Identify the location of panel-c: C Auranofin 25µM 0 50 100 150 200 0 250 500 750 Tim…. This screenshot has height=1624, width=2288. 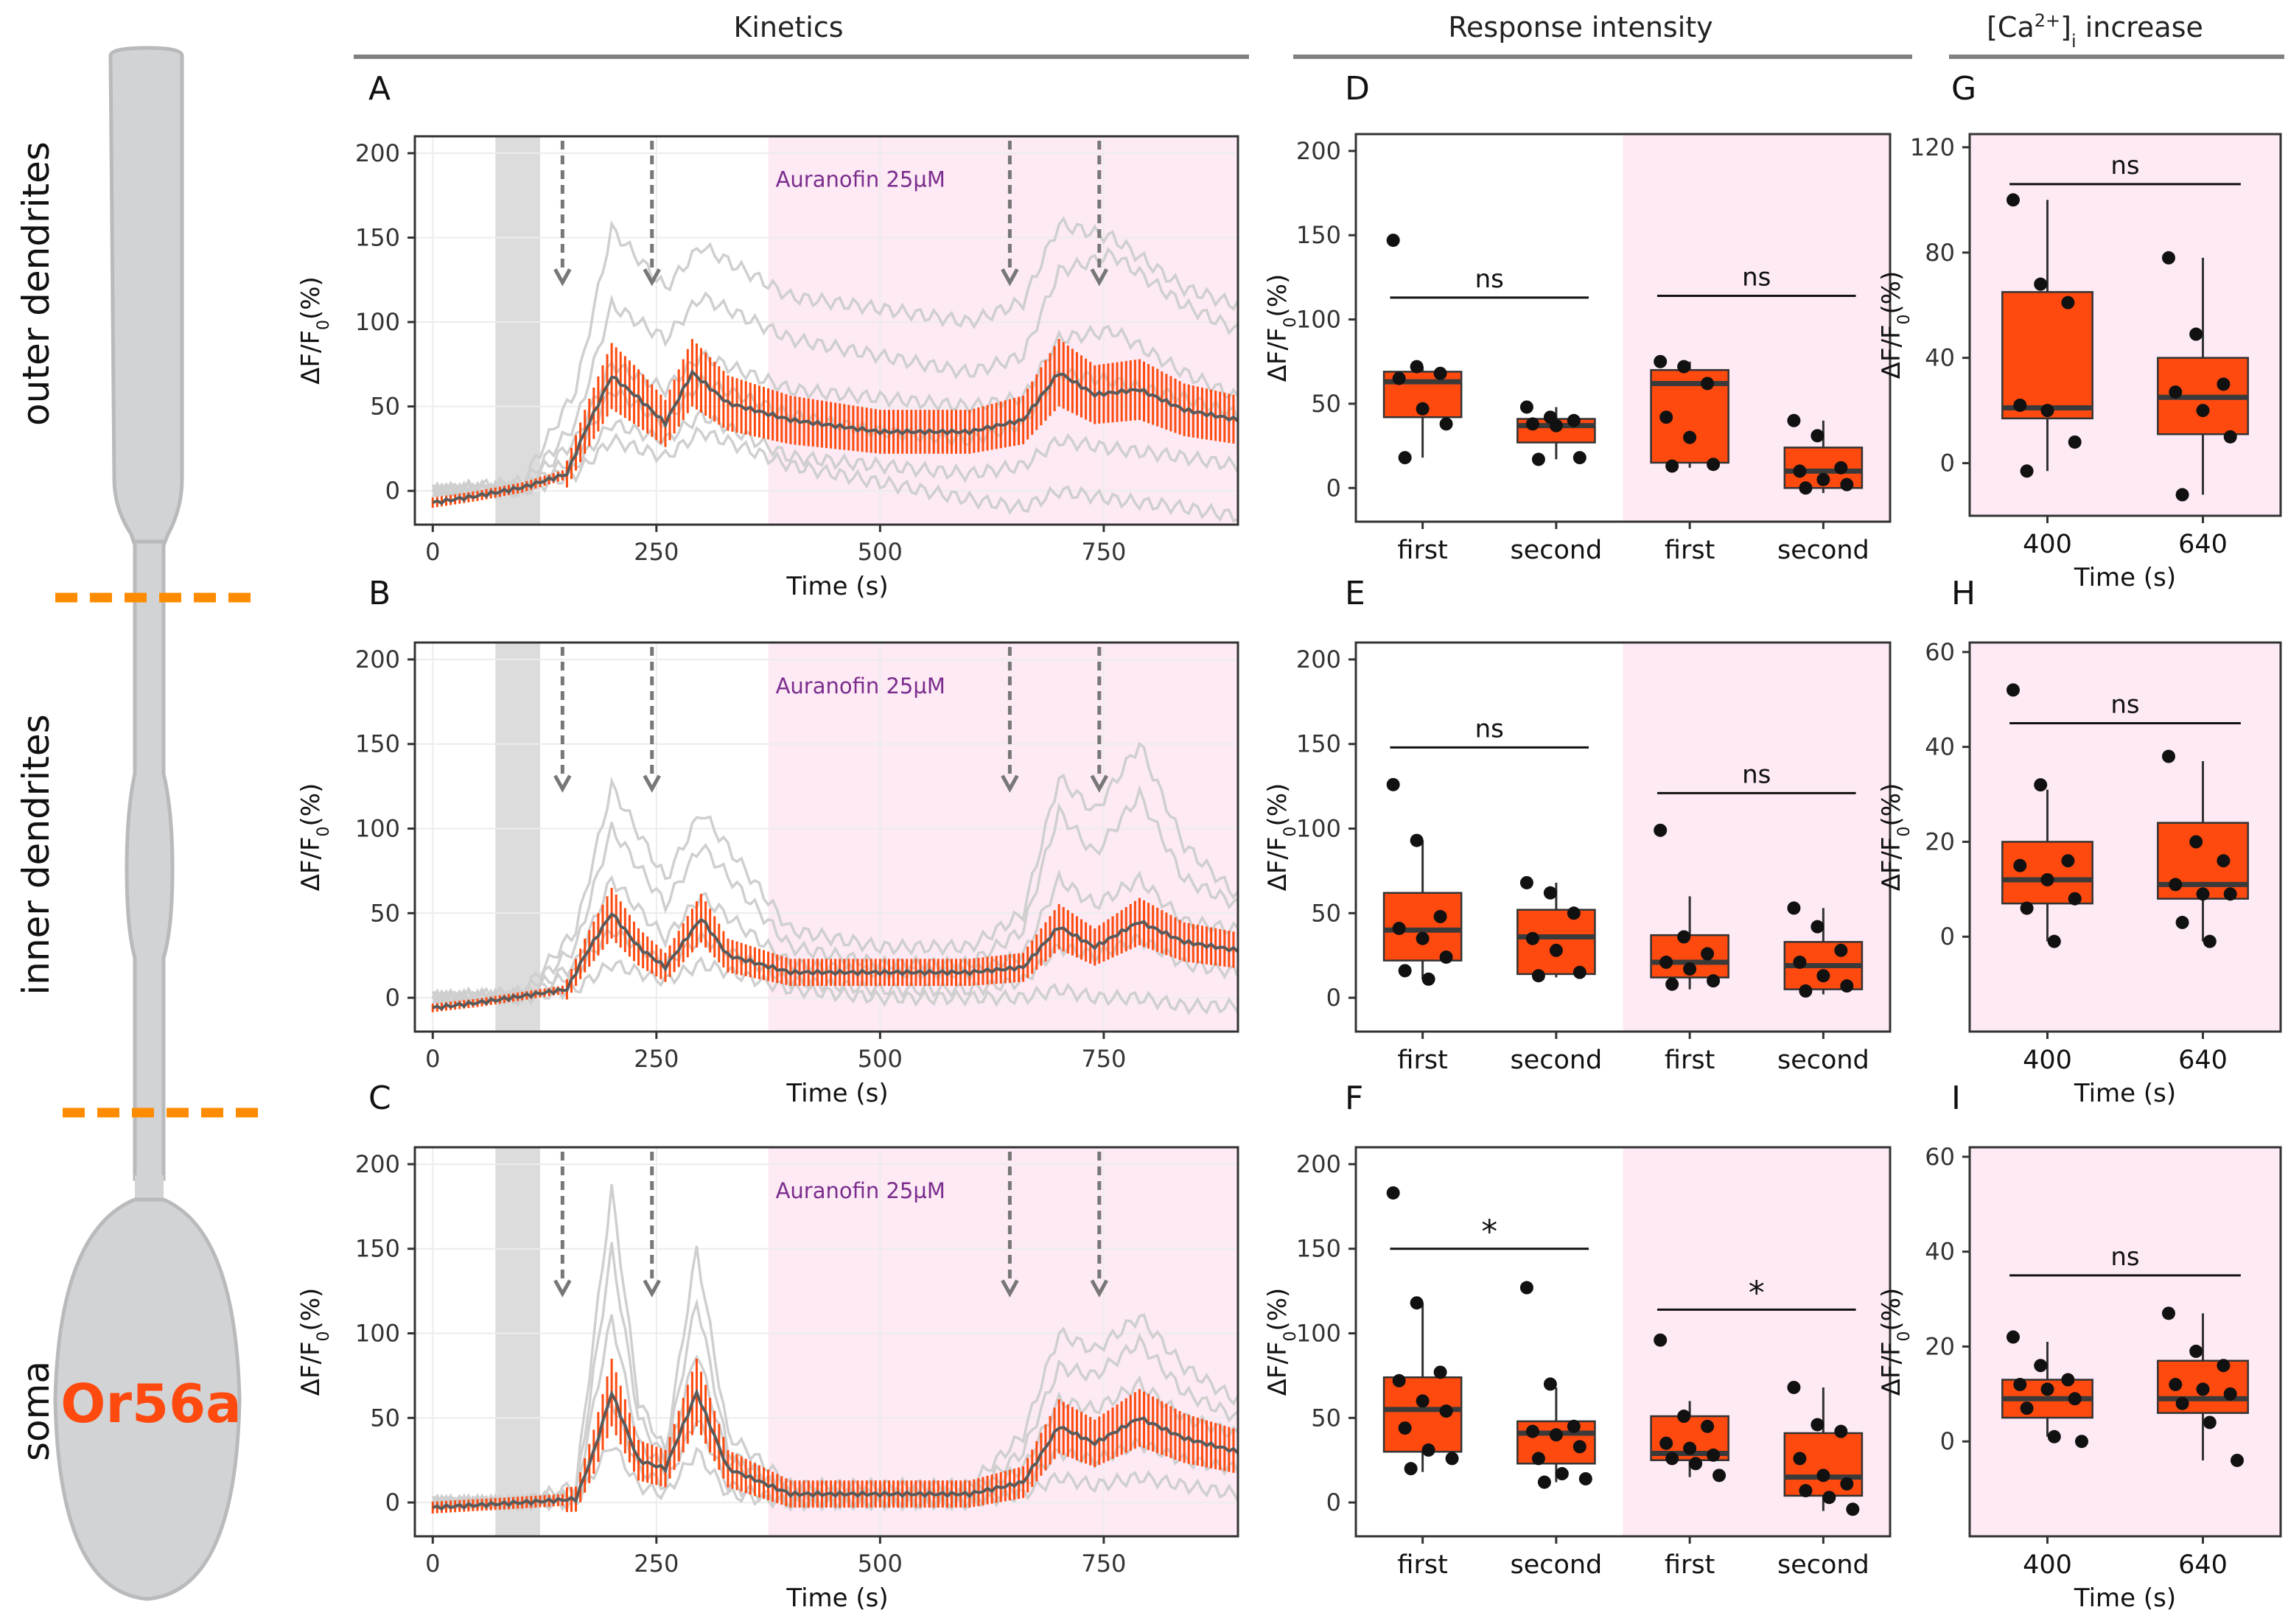
(767, 1346).